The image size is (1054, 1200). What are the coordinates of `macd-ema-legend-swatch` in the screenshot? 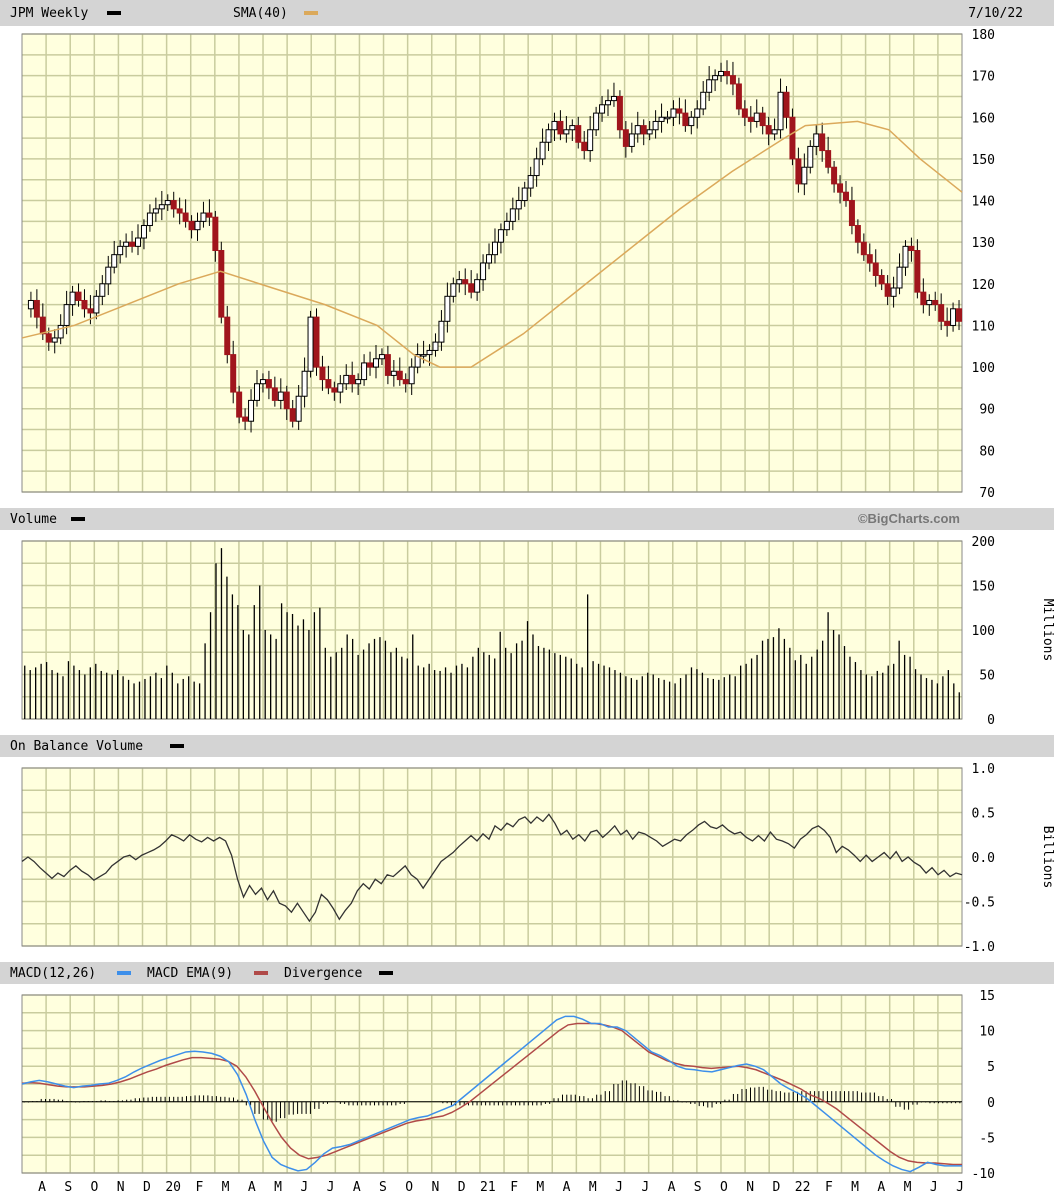 It's located at (261, 973).